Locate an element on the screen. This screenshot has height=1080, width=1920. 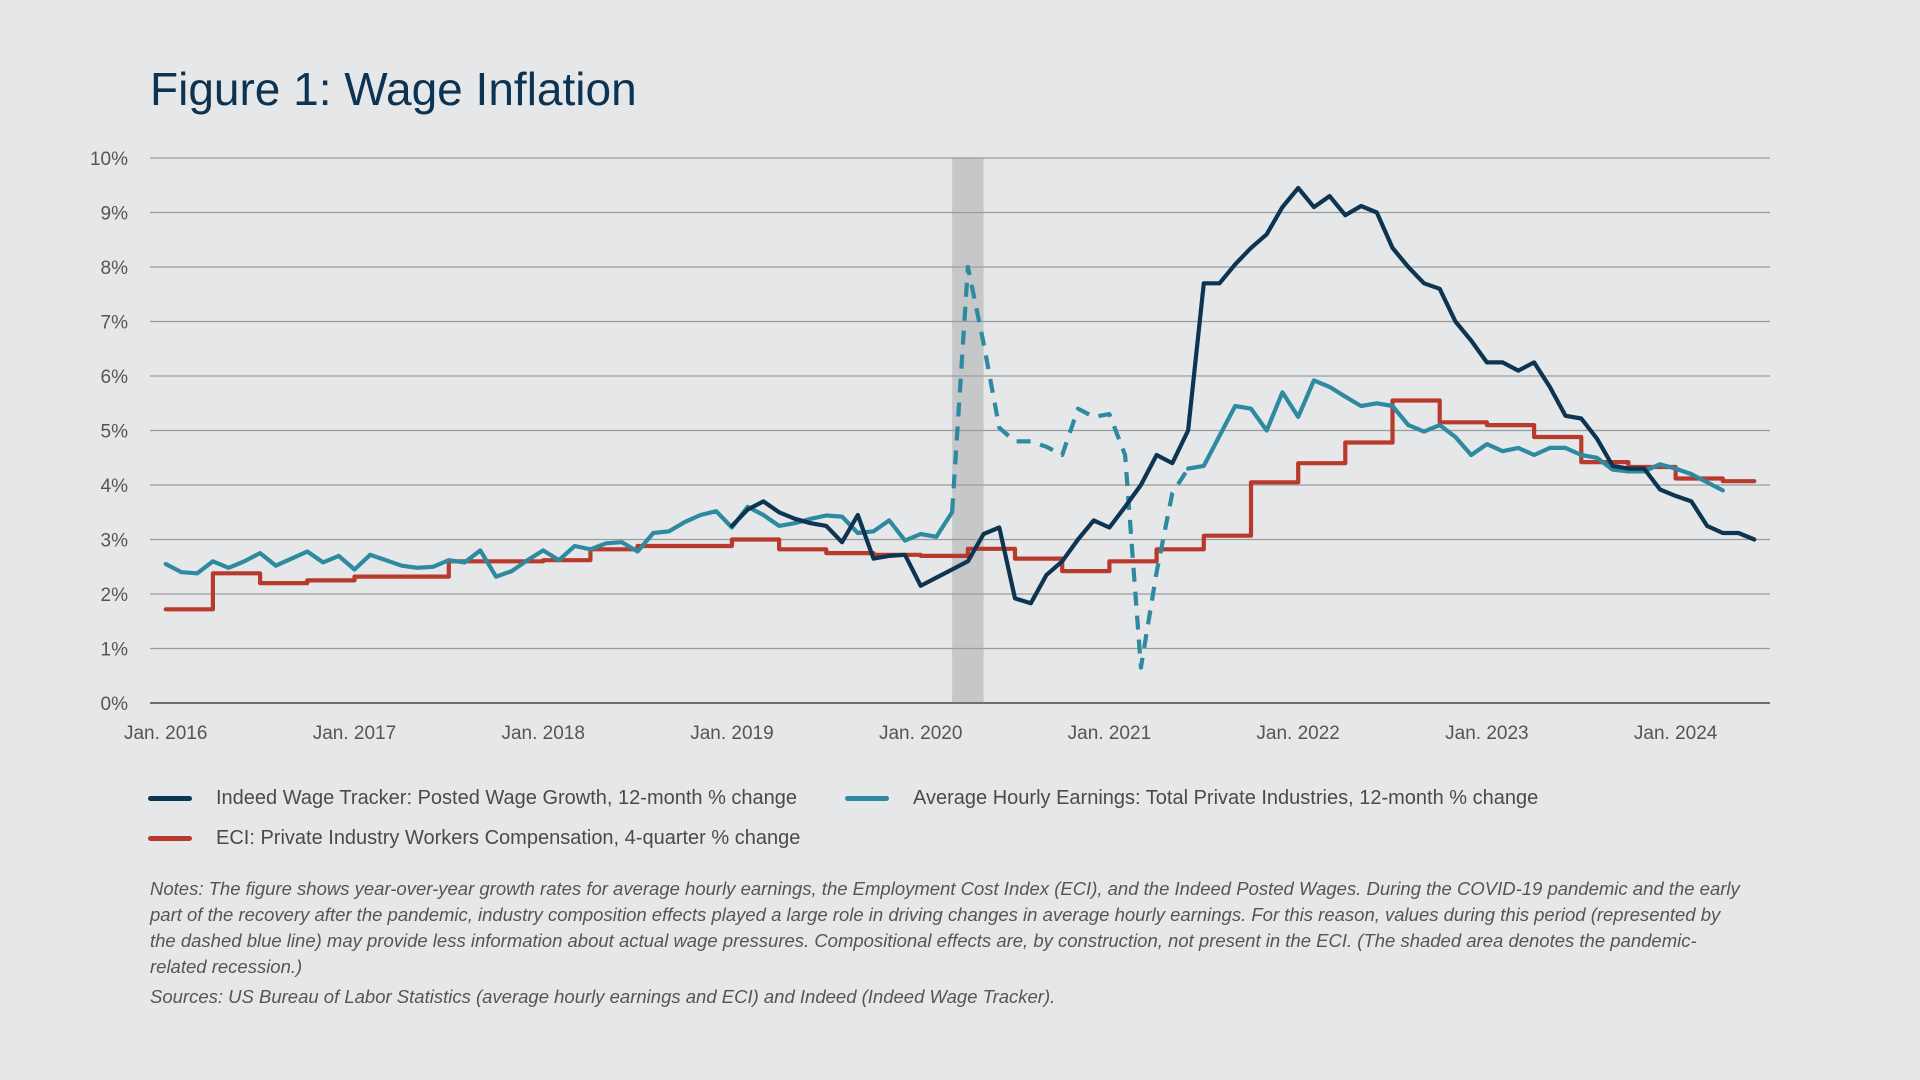
y-tick-label: 9% is located at coordinates (115, 214).